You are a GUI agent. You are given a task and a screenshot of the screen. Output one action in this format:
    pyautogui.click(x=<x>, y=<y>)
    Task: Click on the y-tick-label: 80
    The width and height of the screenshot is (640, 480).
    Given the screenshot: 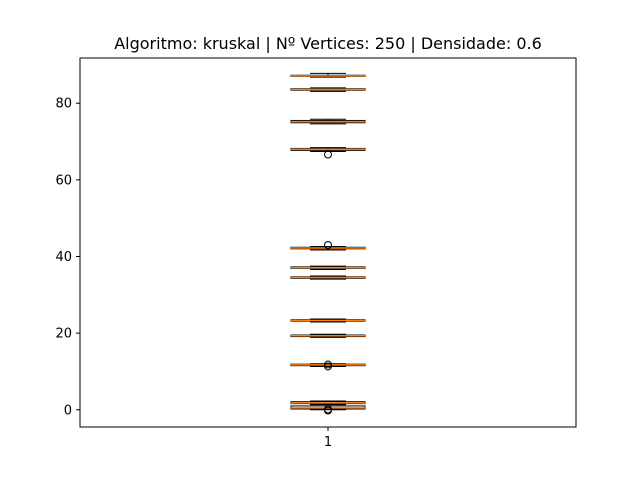 What is the action you would take?
    pyautogui.click(x=63, y=104)
    